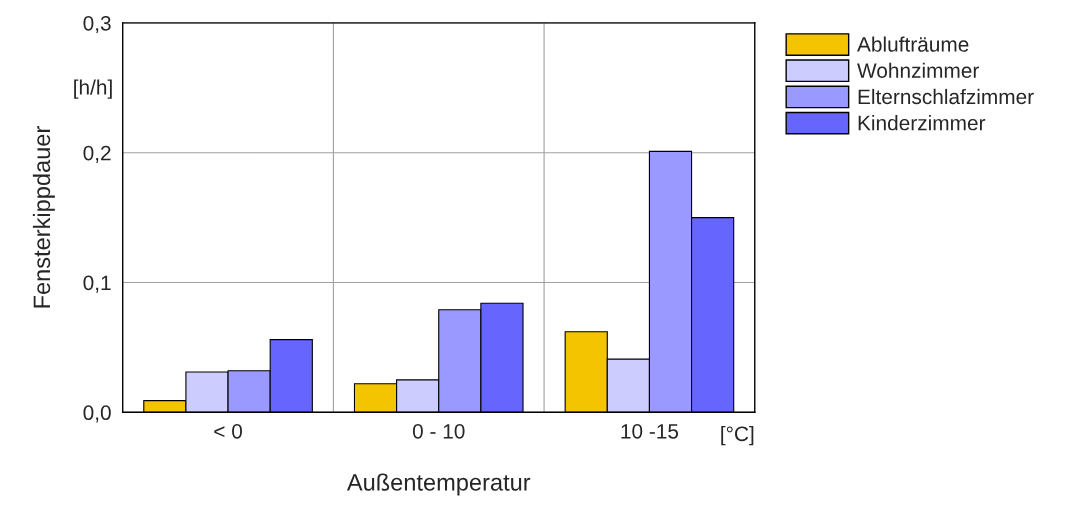 The width and height of the screenshot is (1086, 509). Describe the element at coordinates (946, 96) in the screenshot. I see `legend-label: Elternschlafzimmer` at that location.